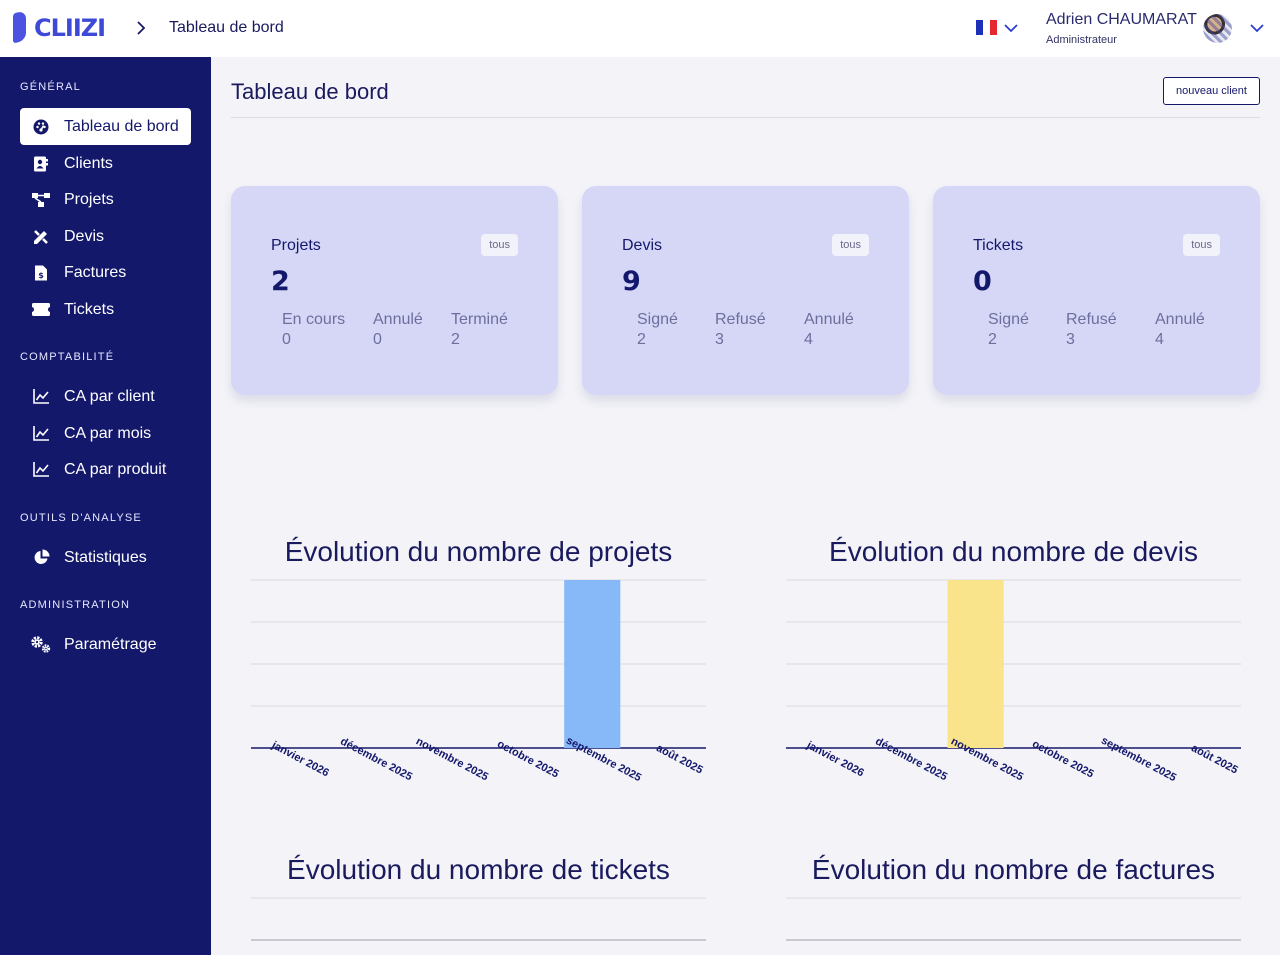 The height and width of the screenshot is (955, 1280). What do you see at coordinates (1011, 28) in the screenshot?
I see `language-chevron-down-icon` at bounding box center [1011, 28].